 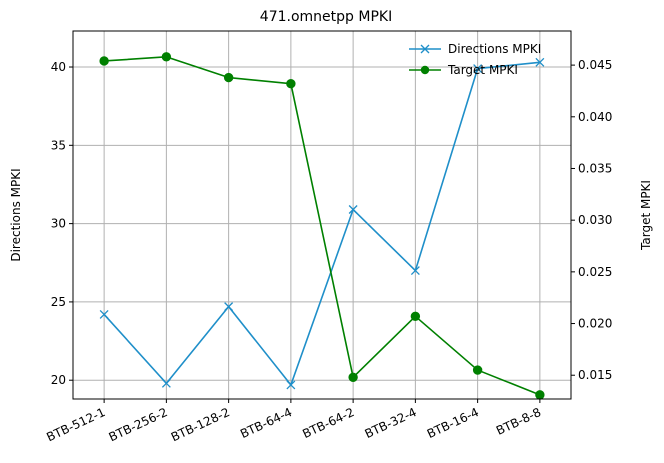 What do you see at coordinates (58, 224) in the screenshot?
I see `left-tick-label: 30` at bounding box center [58, 224].